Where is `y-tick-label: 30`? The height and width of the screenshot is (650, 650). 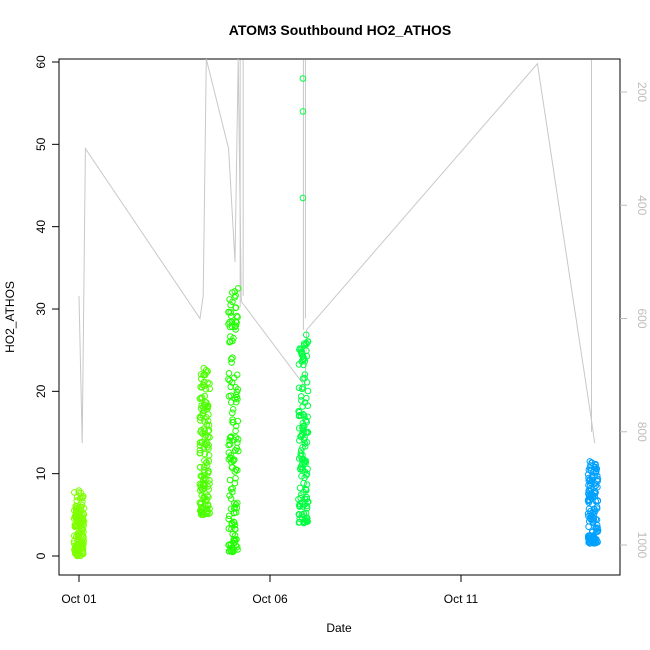
y-tick-label: 30 is located at coordinates (41, 309).